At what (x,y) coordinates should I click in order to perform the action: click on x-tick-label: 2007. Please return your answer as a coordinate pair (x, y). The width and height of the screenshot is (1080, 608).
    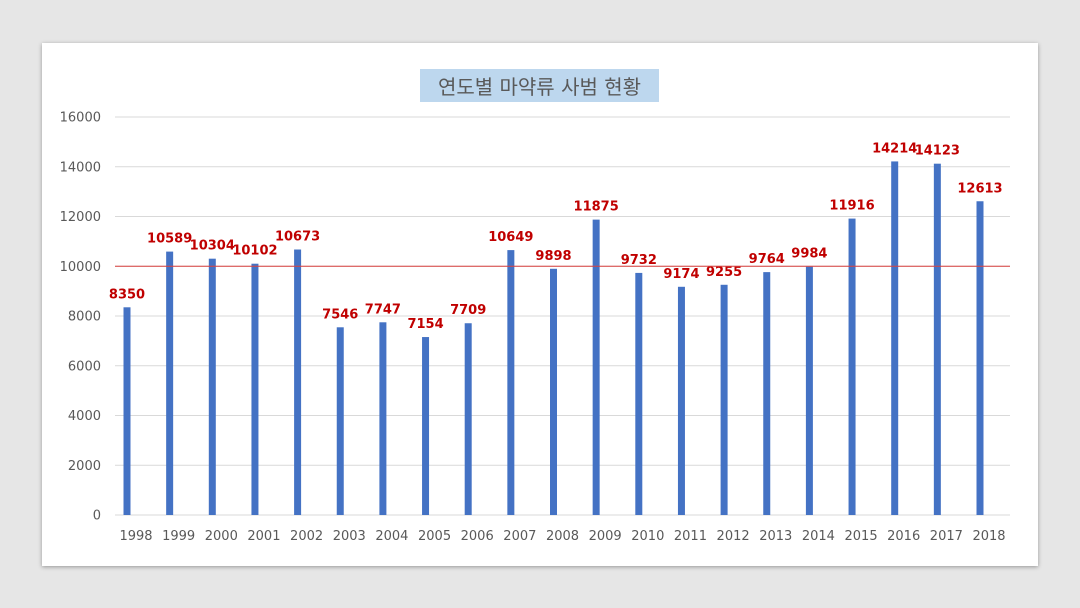
    Looking at the image, I should click on (519, 536).